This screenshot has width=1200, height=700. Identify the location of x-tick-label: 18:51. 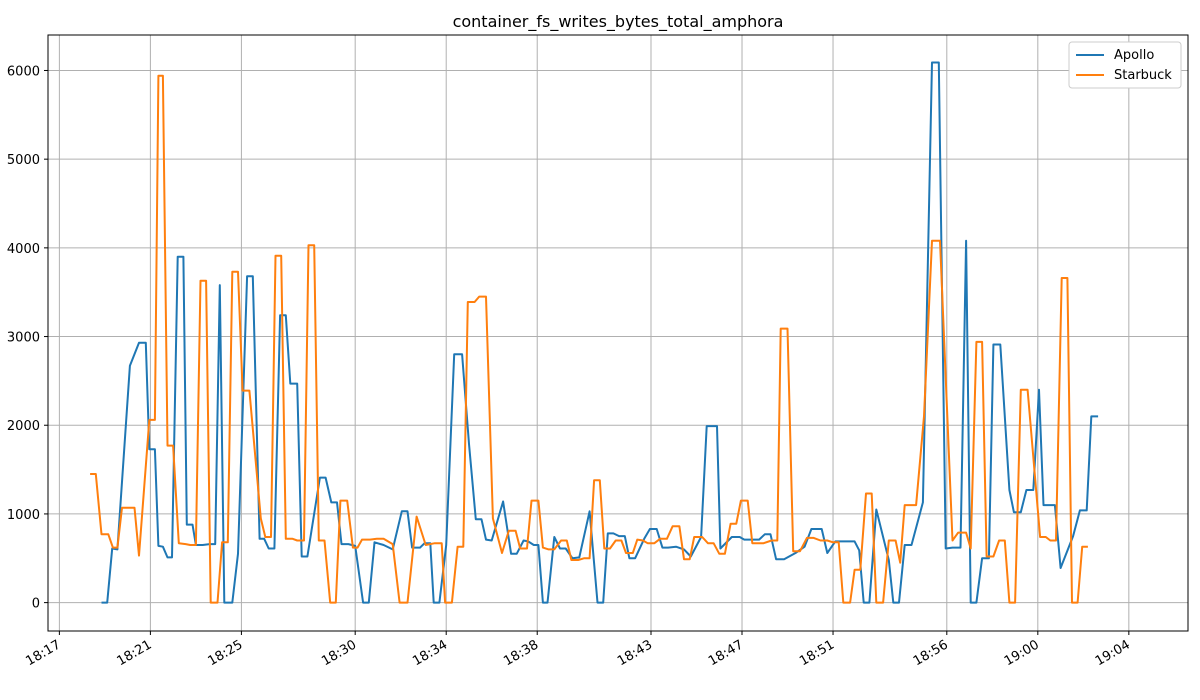
(817, 653).